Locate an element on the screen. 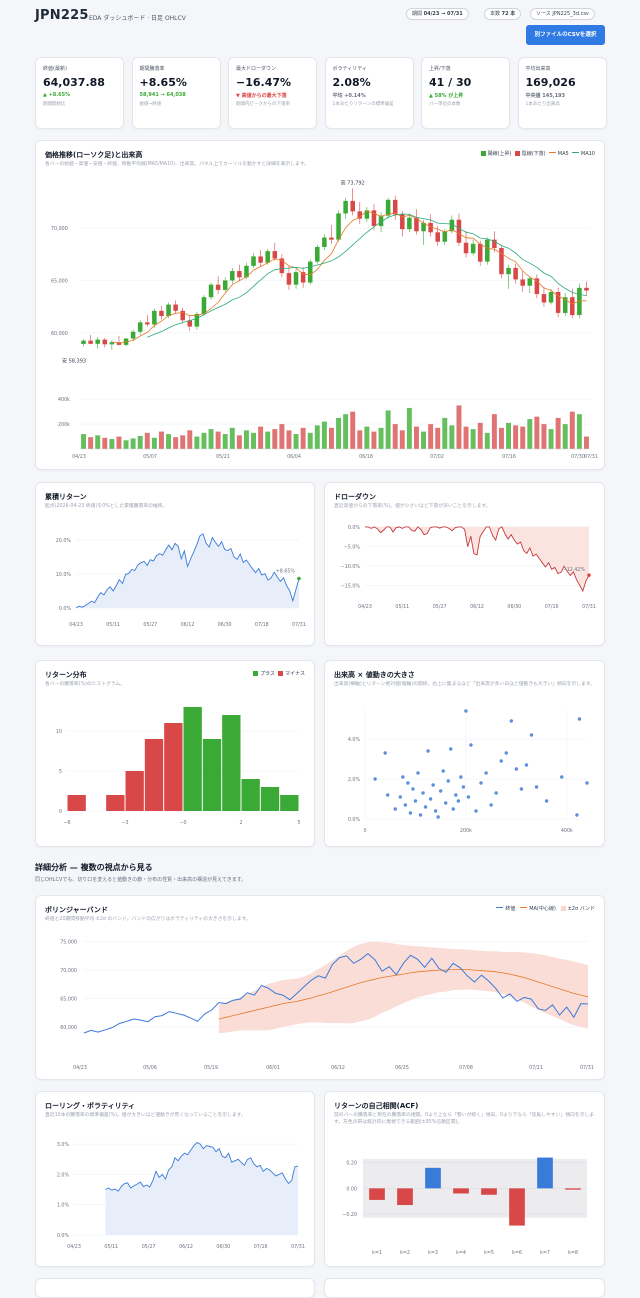 This screenshot has width=640, height=1298. ma5-line is located at coordinates (349, 277).